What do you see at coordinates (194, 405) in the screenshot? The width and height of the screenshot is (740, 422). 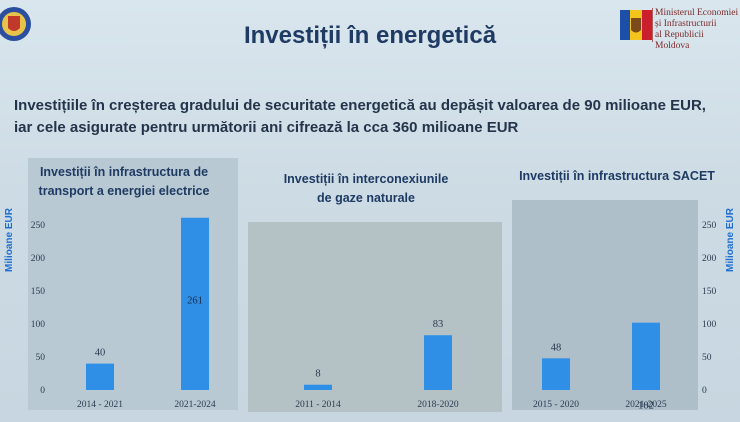 I see `x-tick-label: 2021-2024` at bounding box center [194, 405].